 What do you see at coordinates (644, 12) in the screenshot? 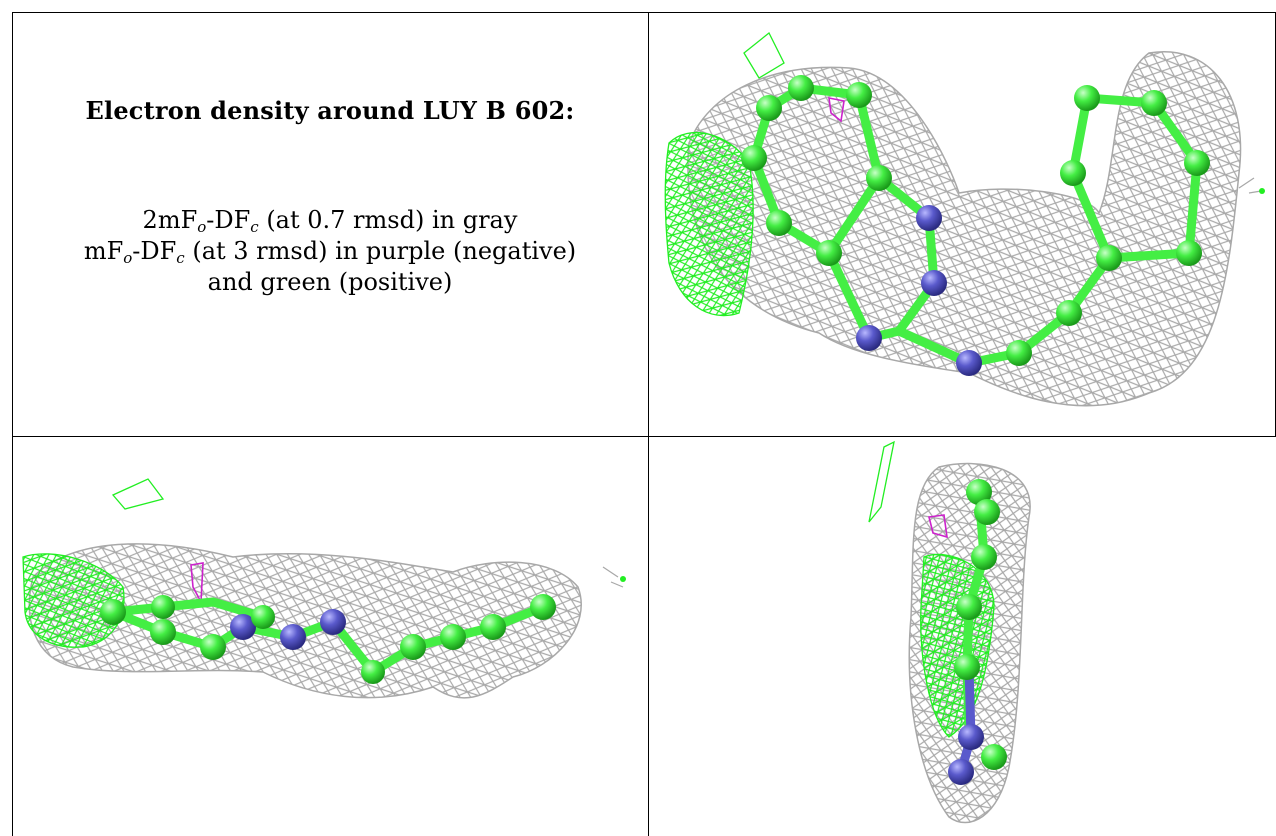
I see `table-border-top` at bounding box center [644, 12].